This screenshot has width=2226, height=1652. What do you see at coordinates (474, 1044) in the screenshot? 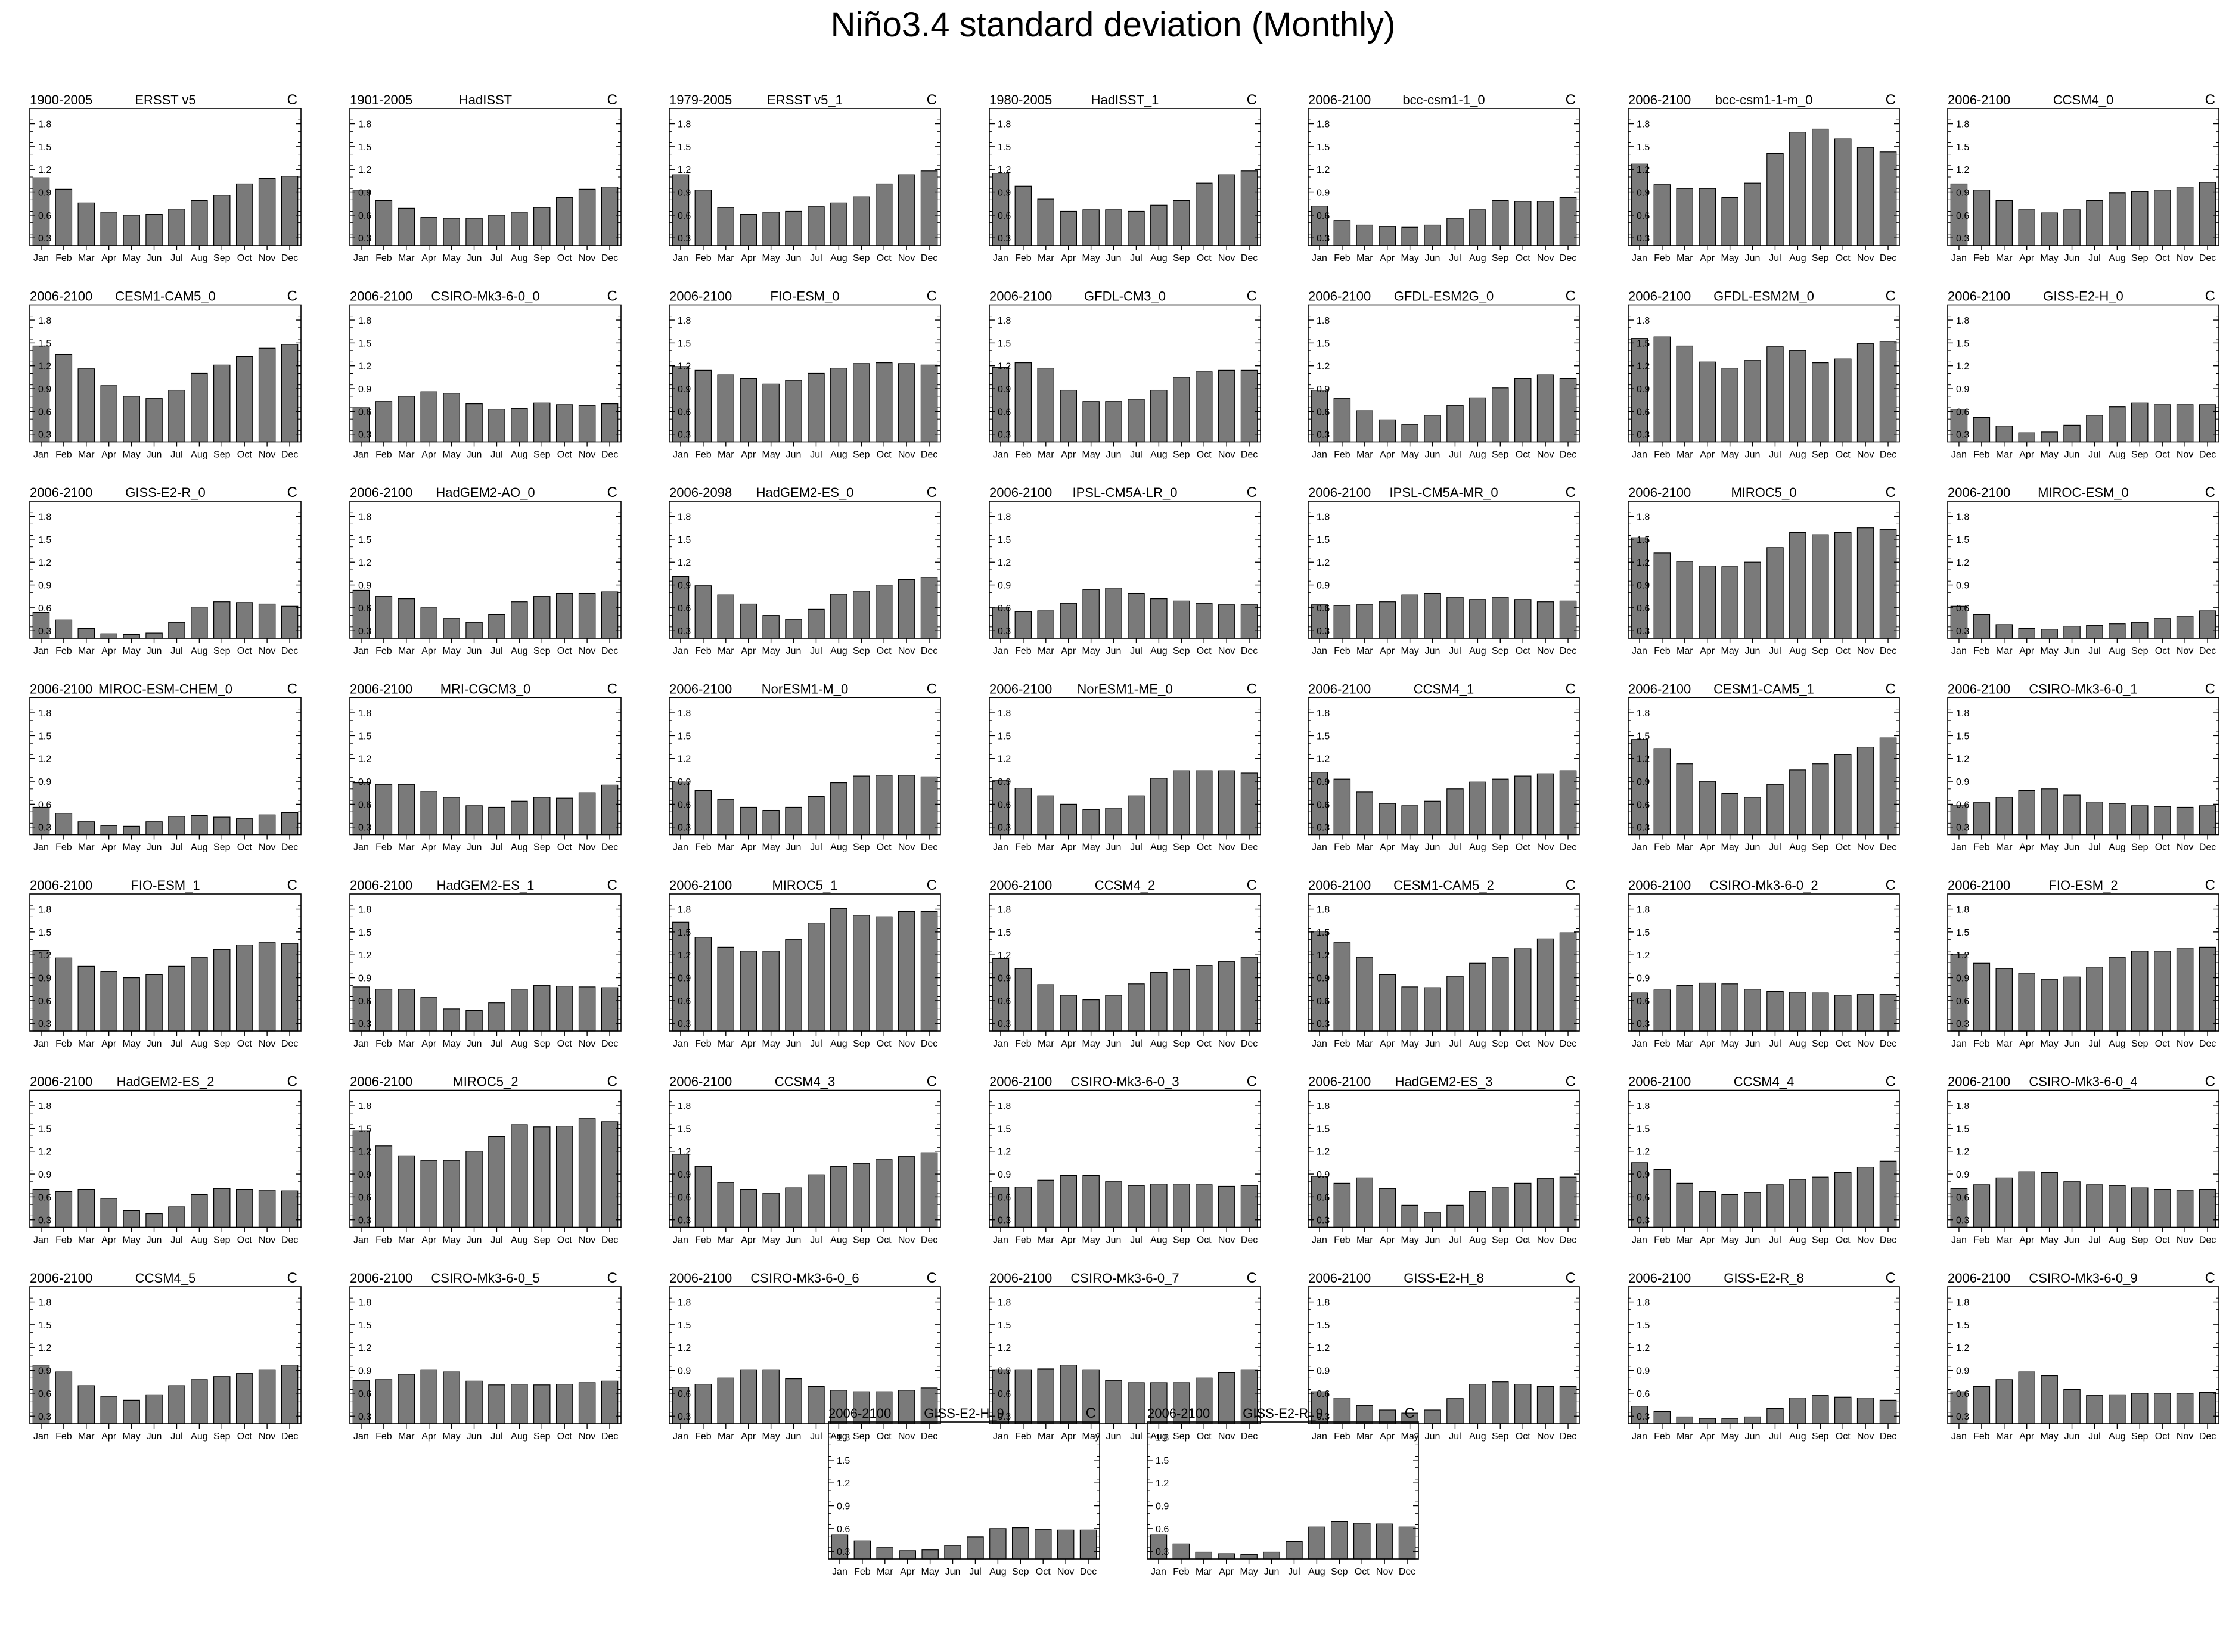
I see `x-tick-label-Jun: Jun` at bounding box center [474, 1044].